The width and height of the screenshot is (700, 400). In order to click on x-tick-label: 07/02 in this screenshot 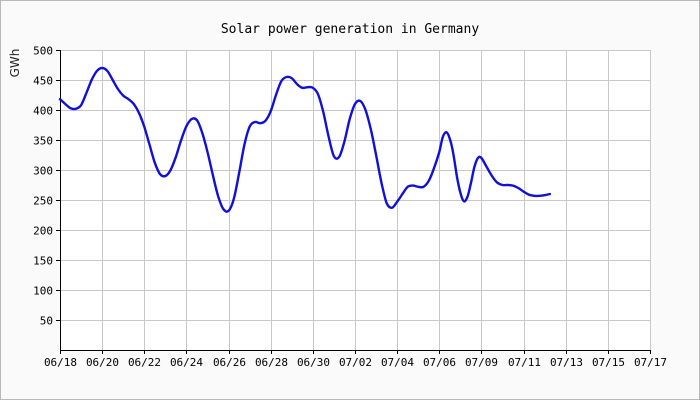, I will do `click(355, 362)`.